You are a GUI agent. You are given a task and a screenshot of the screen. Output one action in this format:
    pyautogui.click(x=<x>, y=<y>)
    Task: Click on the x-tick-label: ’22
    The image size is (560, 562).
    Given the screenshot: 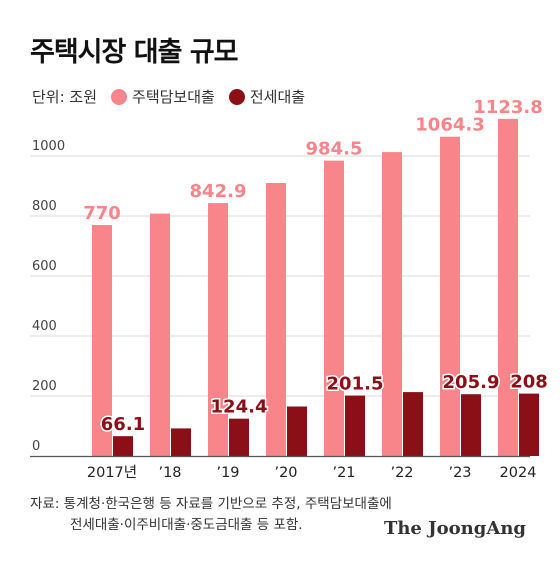 What is the action you would take?
    pyautogui.click(x=401, y=473)
    